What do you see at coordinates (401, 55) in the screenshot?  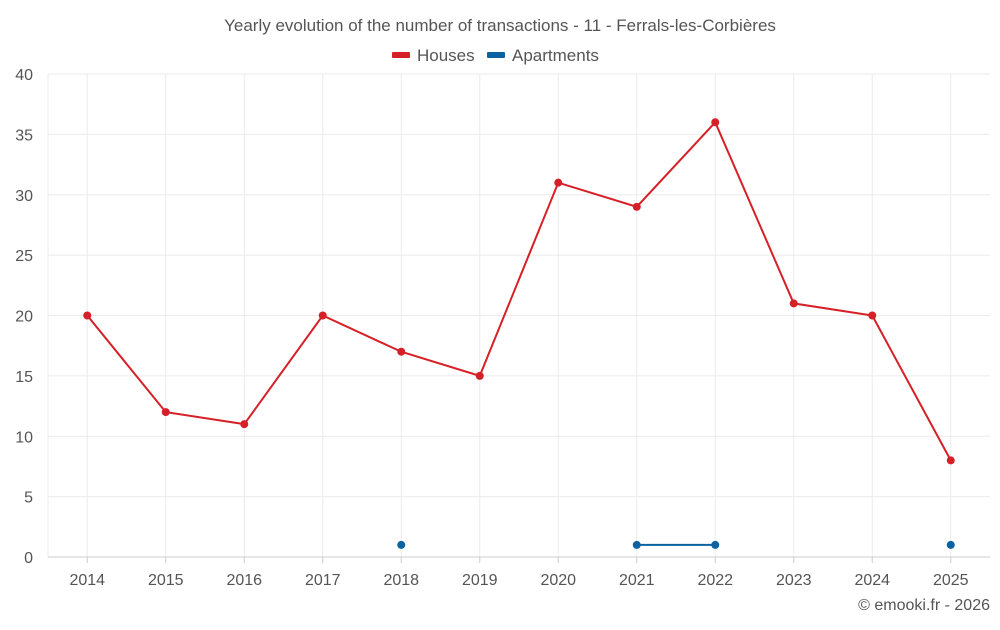 I see `legend-swatch-houses` at bounding box center [401, 55].